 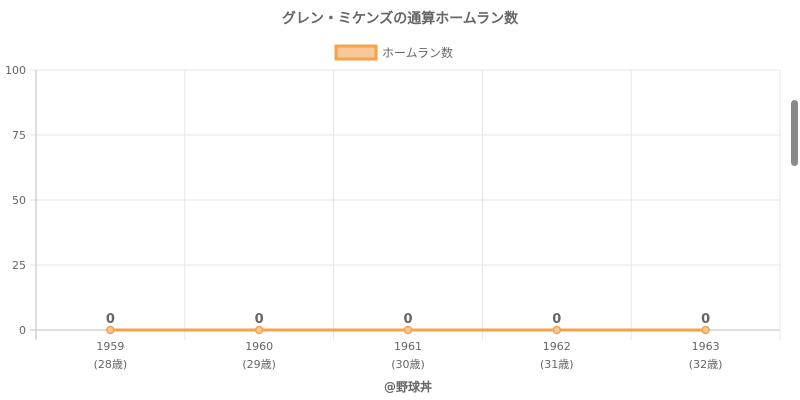 I want to click on x-tick-sublabel: (29歳), so click(x=259, y=364).